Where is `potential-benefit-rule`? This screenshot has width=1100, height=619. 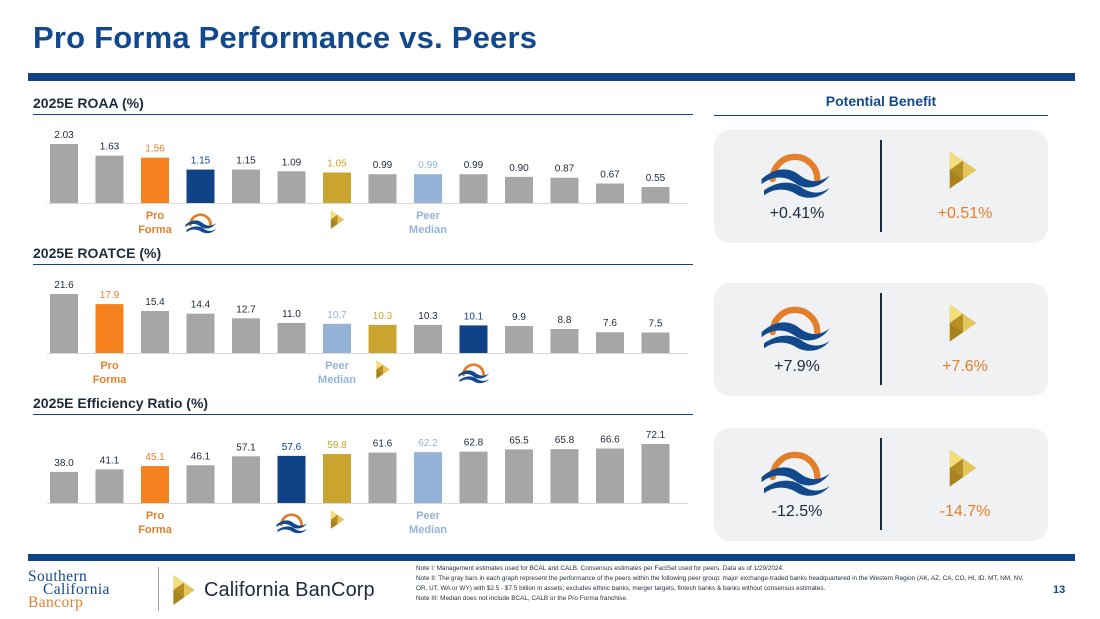 potential-benefit-rule is located at coordinates (881, 115).